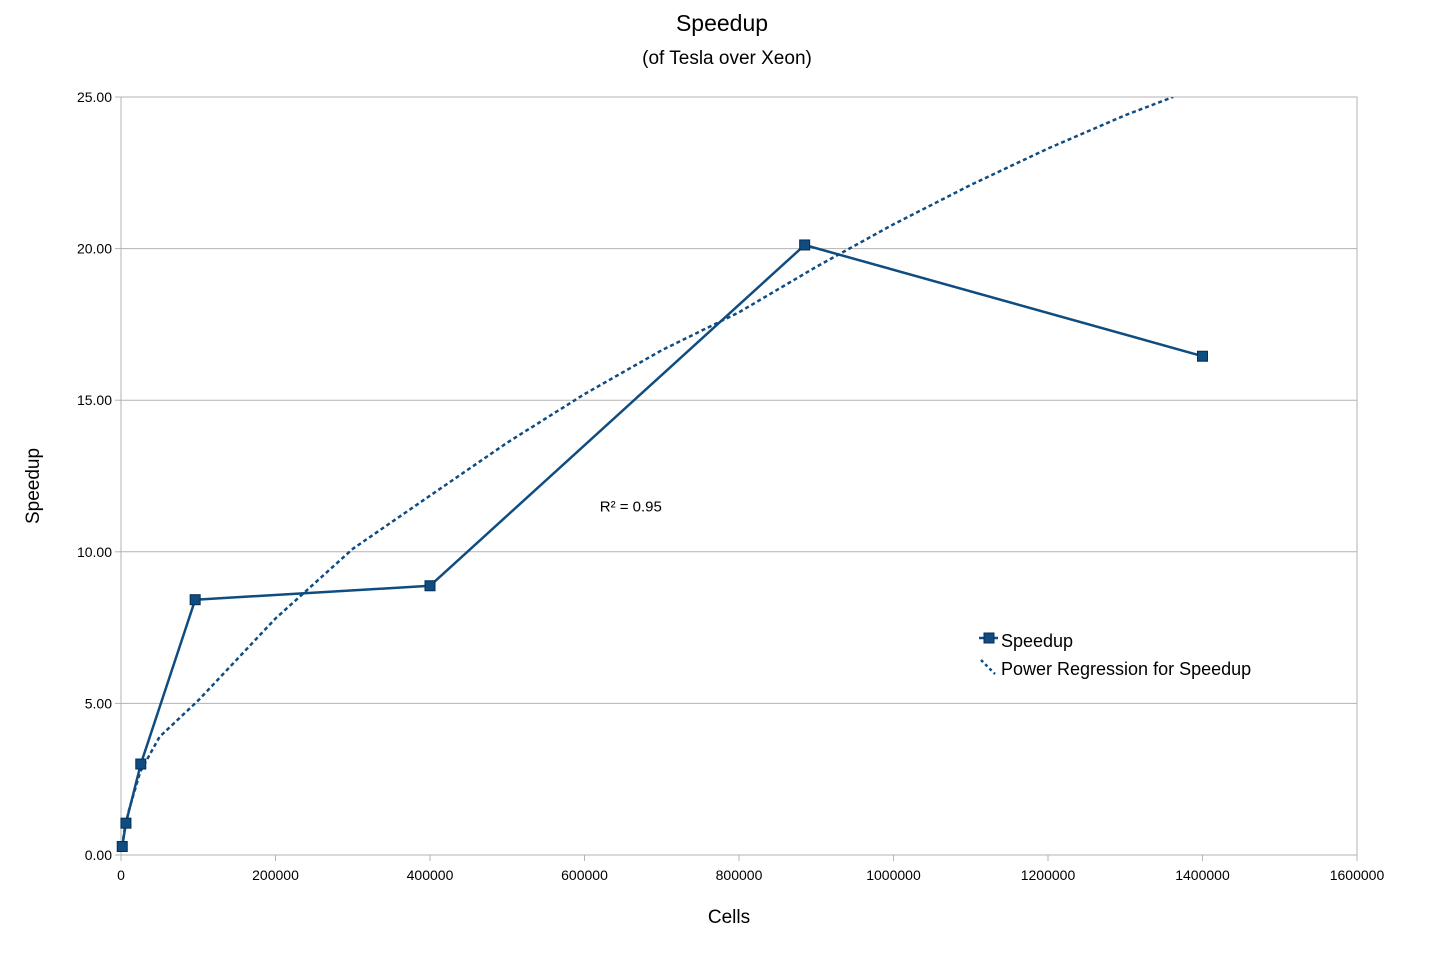 The width and height of the screenshot is (1441, 961). I want to click on y-axis-title: Speedup, so click(33, 486).